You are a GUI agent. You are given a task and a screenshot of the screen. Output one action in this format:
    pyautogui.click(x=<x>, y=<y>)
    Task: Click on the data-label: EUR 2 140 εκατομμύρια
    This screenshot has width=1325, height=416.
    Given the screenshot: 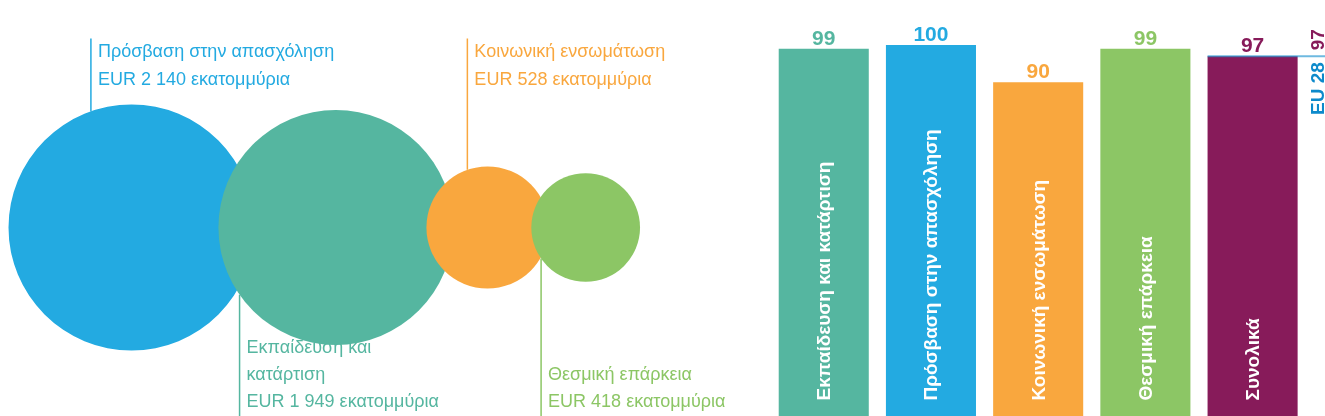 What is the action you would take?
    pyautogui.click(x=194, y=78)
    